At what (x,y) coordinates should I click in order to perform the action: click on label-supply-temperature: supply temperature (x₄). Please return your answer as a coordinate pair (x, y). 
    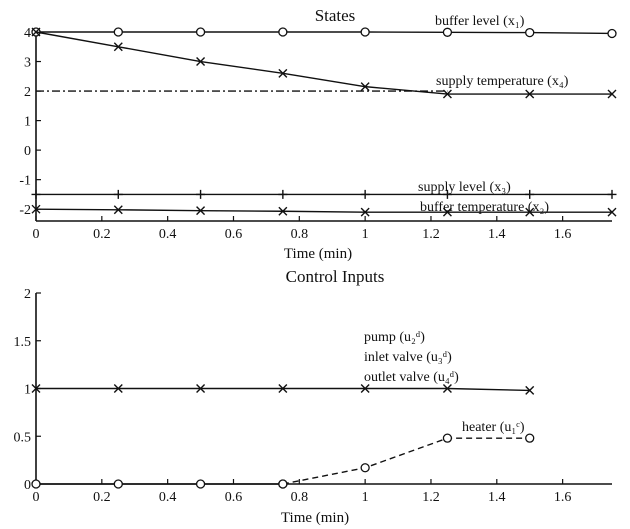
    Looking at the image, I should click on (502, 81).